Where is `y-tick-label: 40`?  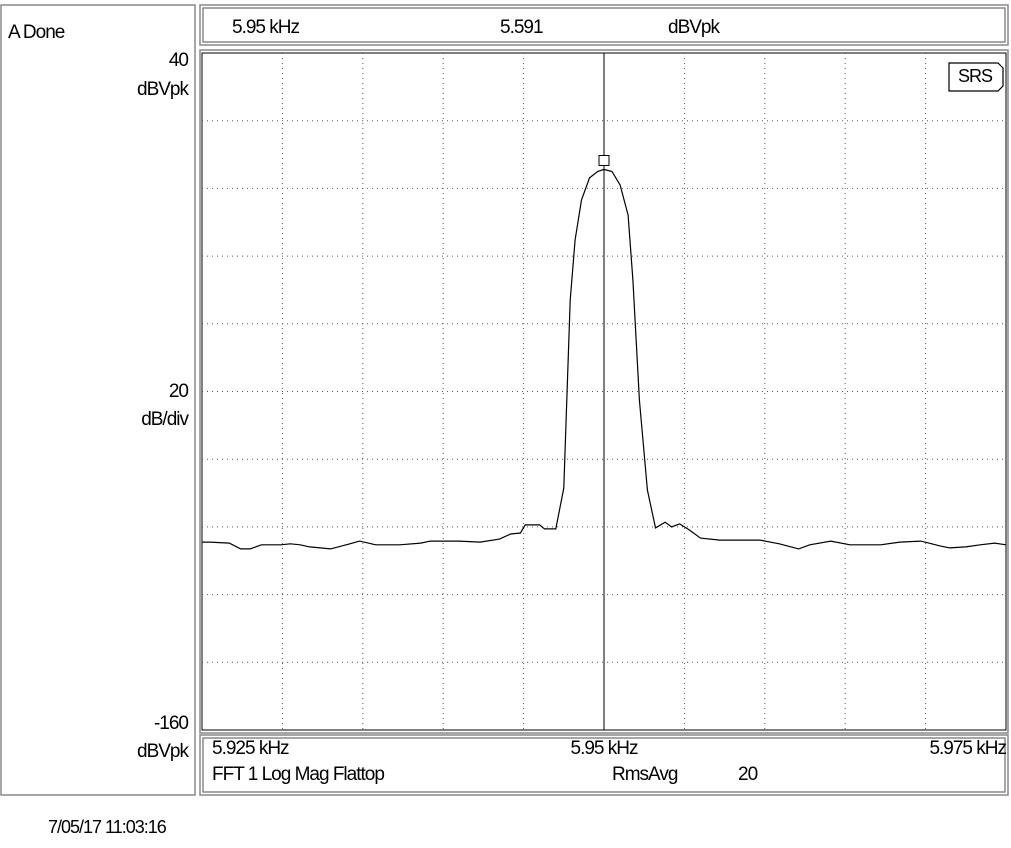
y-tick-label: 40 is located at coordinates (179, 60).